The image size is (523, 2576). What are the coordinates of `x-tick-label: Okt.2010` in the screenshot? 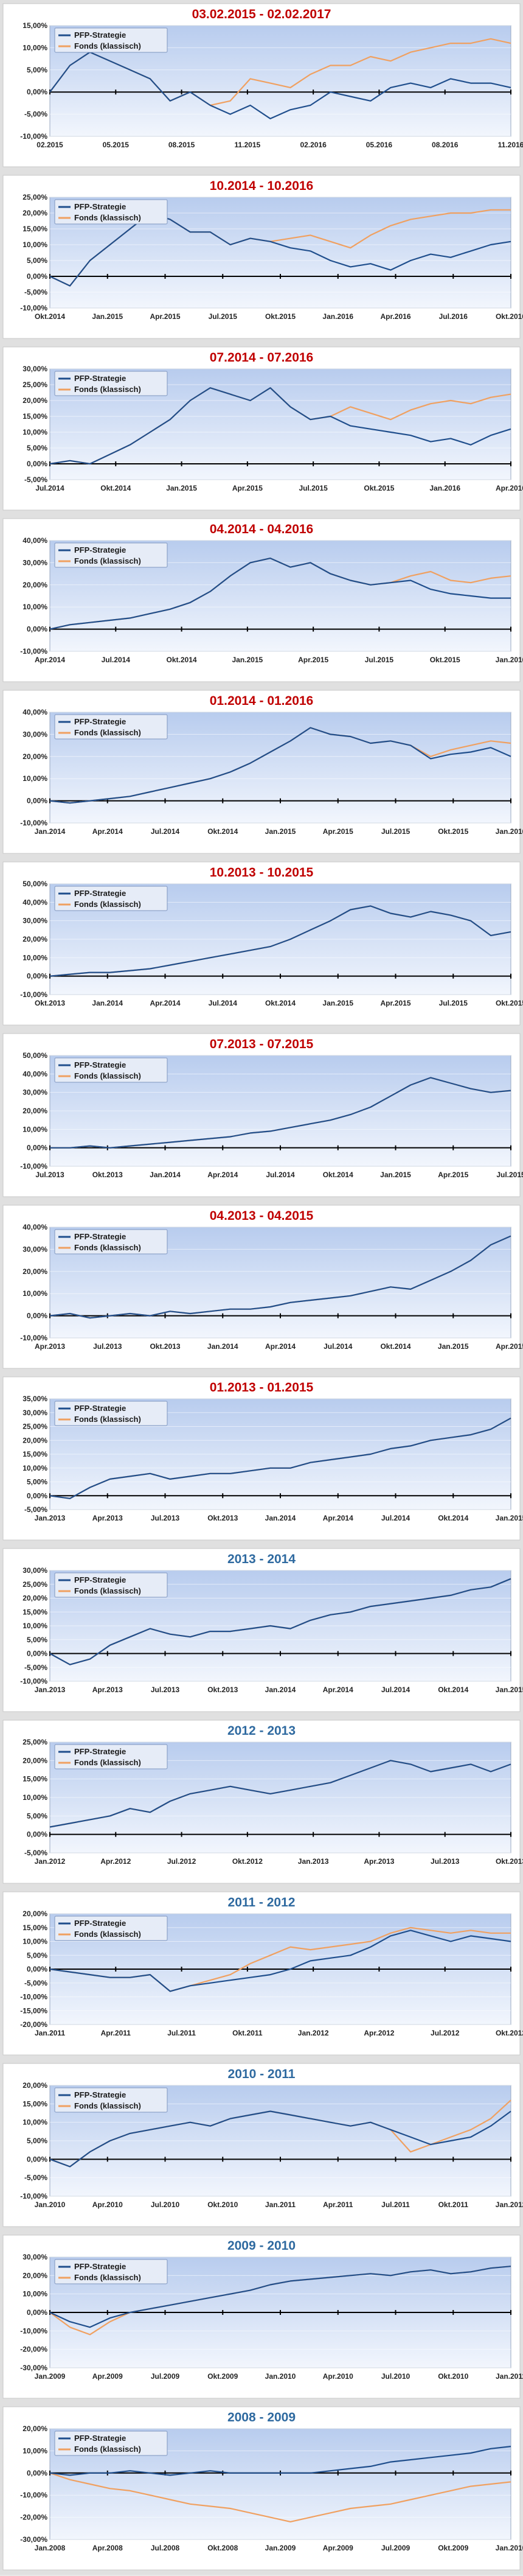 It's located at (453, 2376).